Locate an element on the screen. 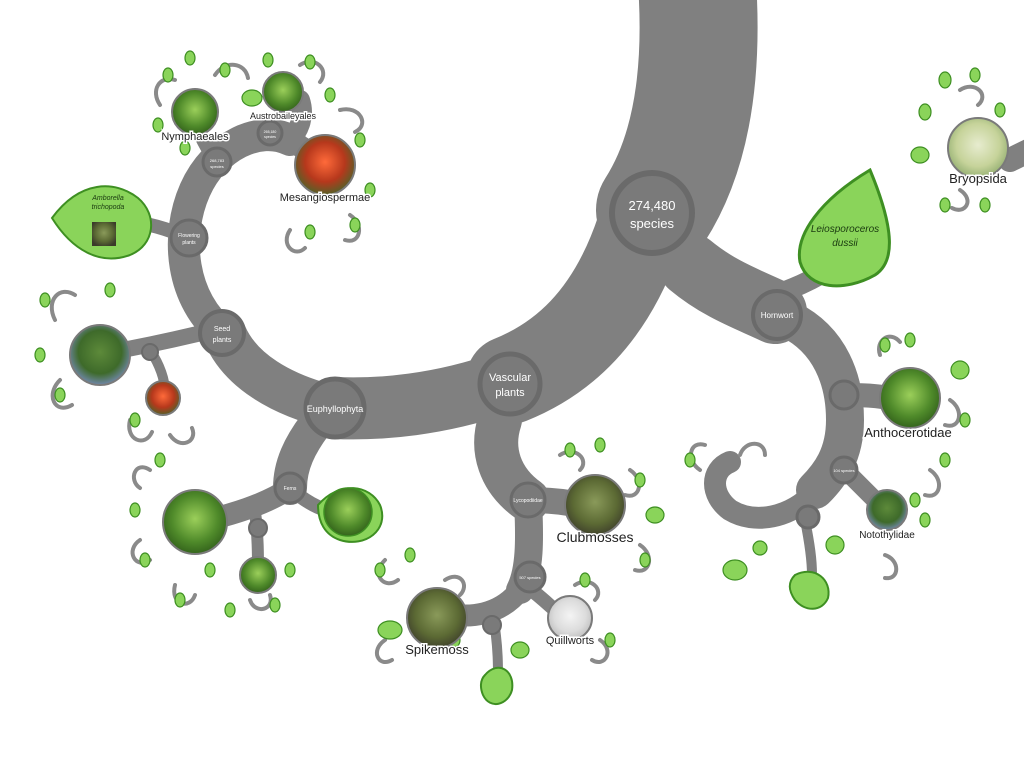 This screenshot has width=1024, height=768. austro-species-node is located at coordinates (270, 133).